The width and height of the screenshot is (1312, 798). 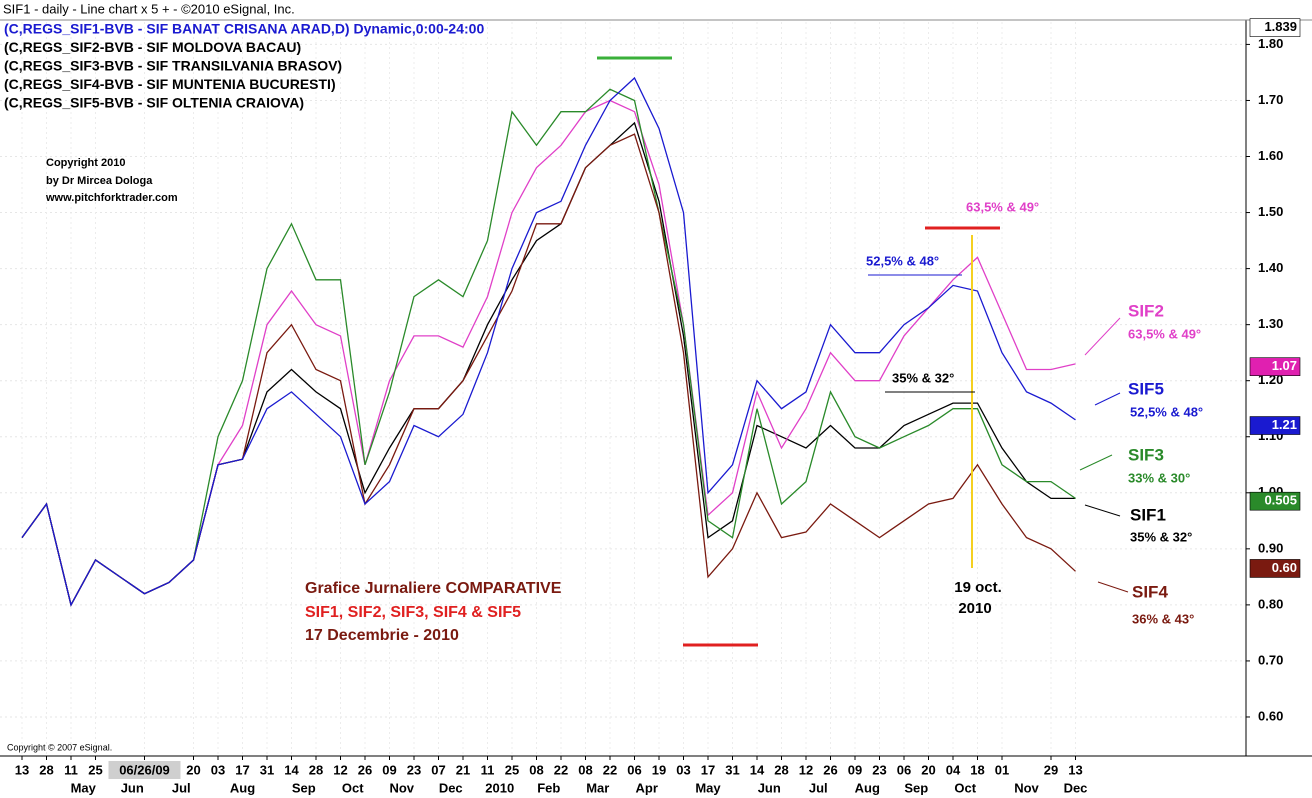 I want to click on x-tick-label: 29, so click(x=1051, y=769).